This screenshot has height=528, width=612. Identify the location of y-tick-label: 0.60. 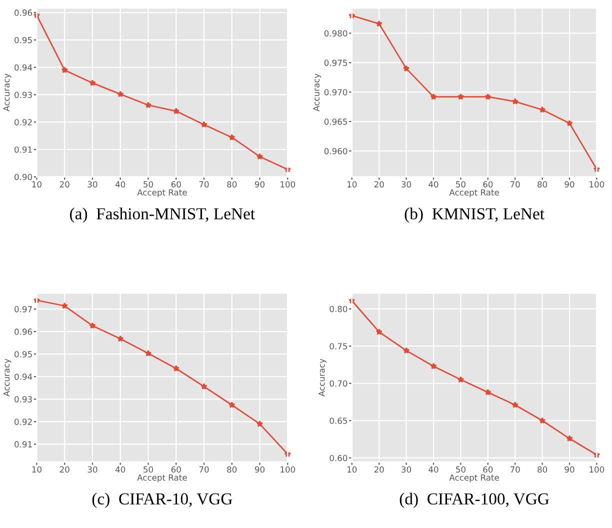
(339, 458).